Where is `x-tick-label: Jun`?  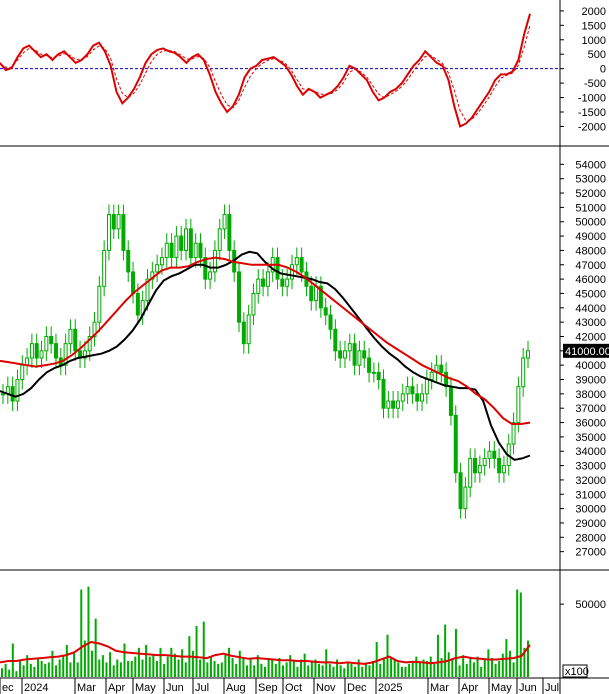
x-tick-label: Jun is located at coordinates (528, 688).